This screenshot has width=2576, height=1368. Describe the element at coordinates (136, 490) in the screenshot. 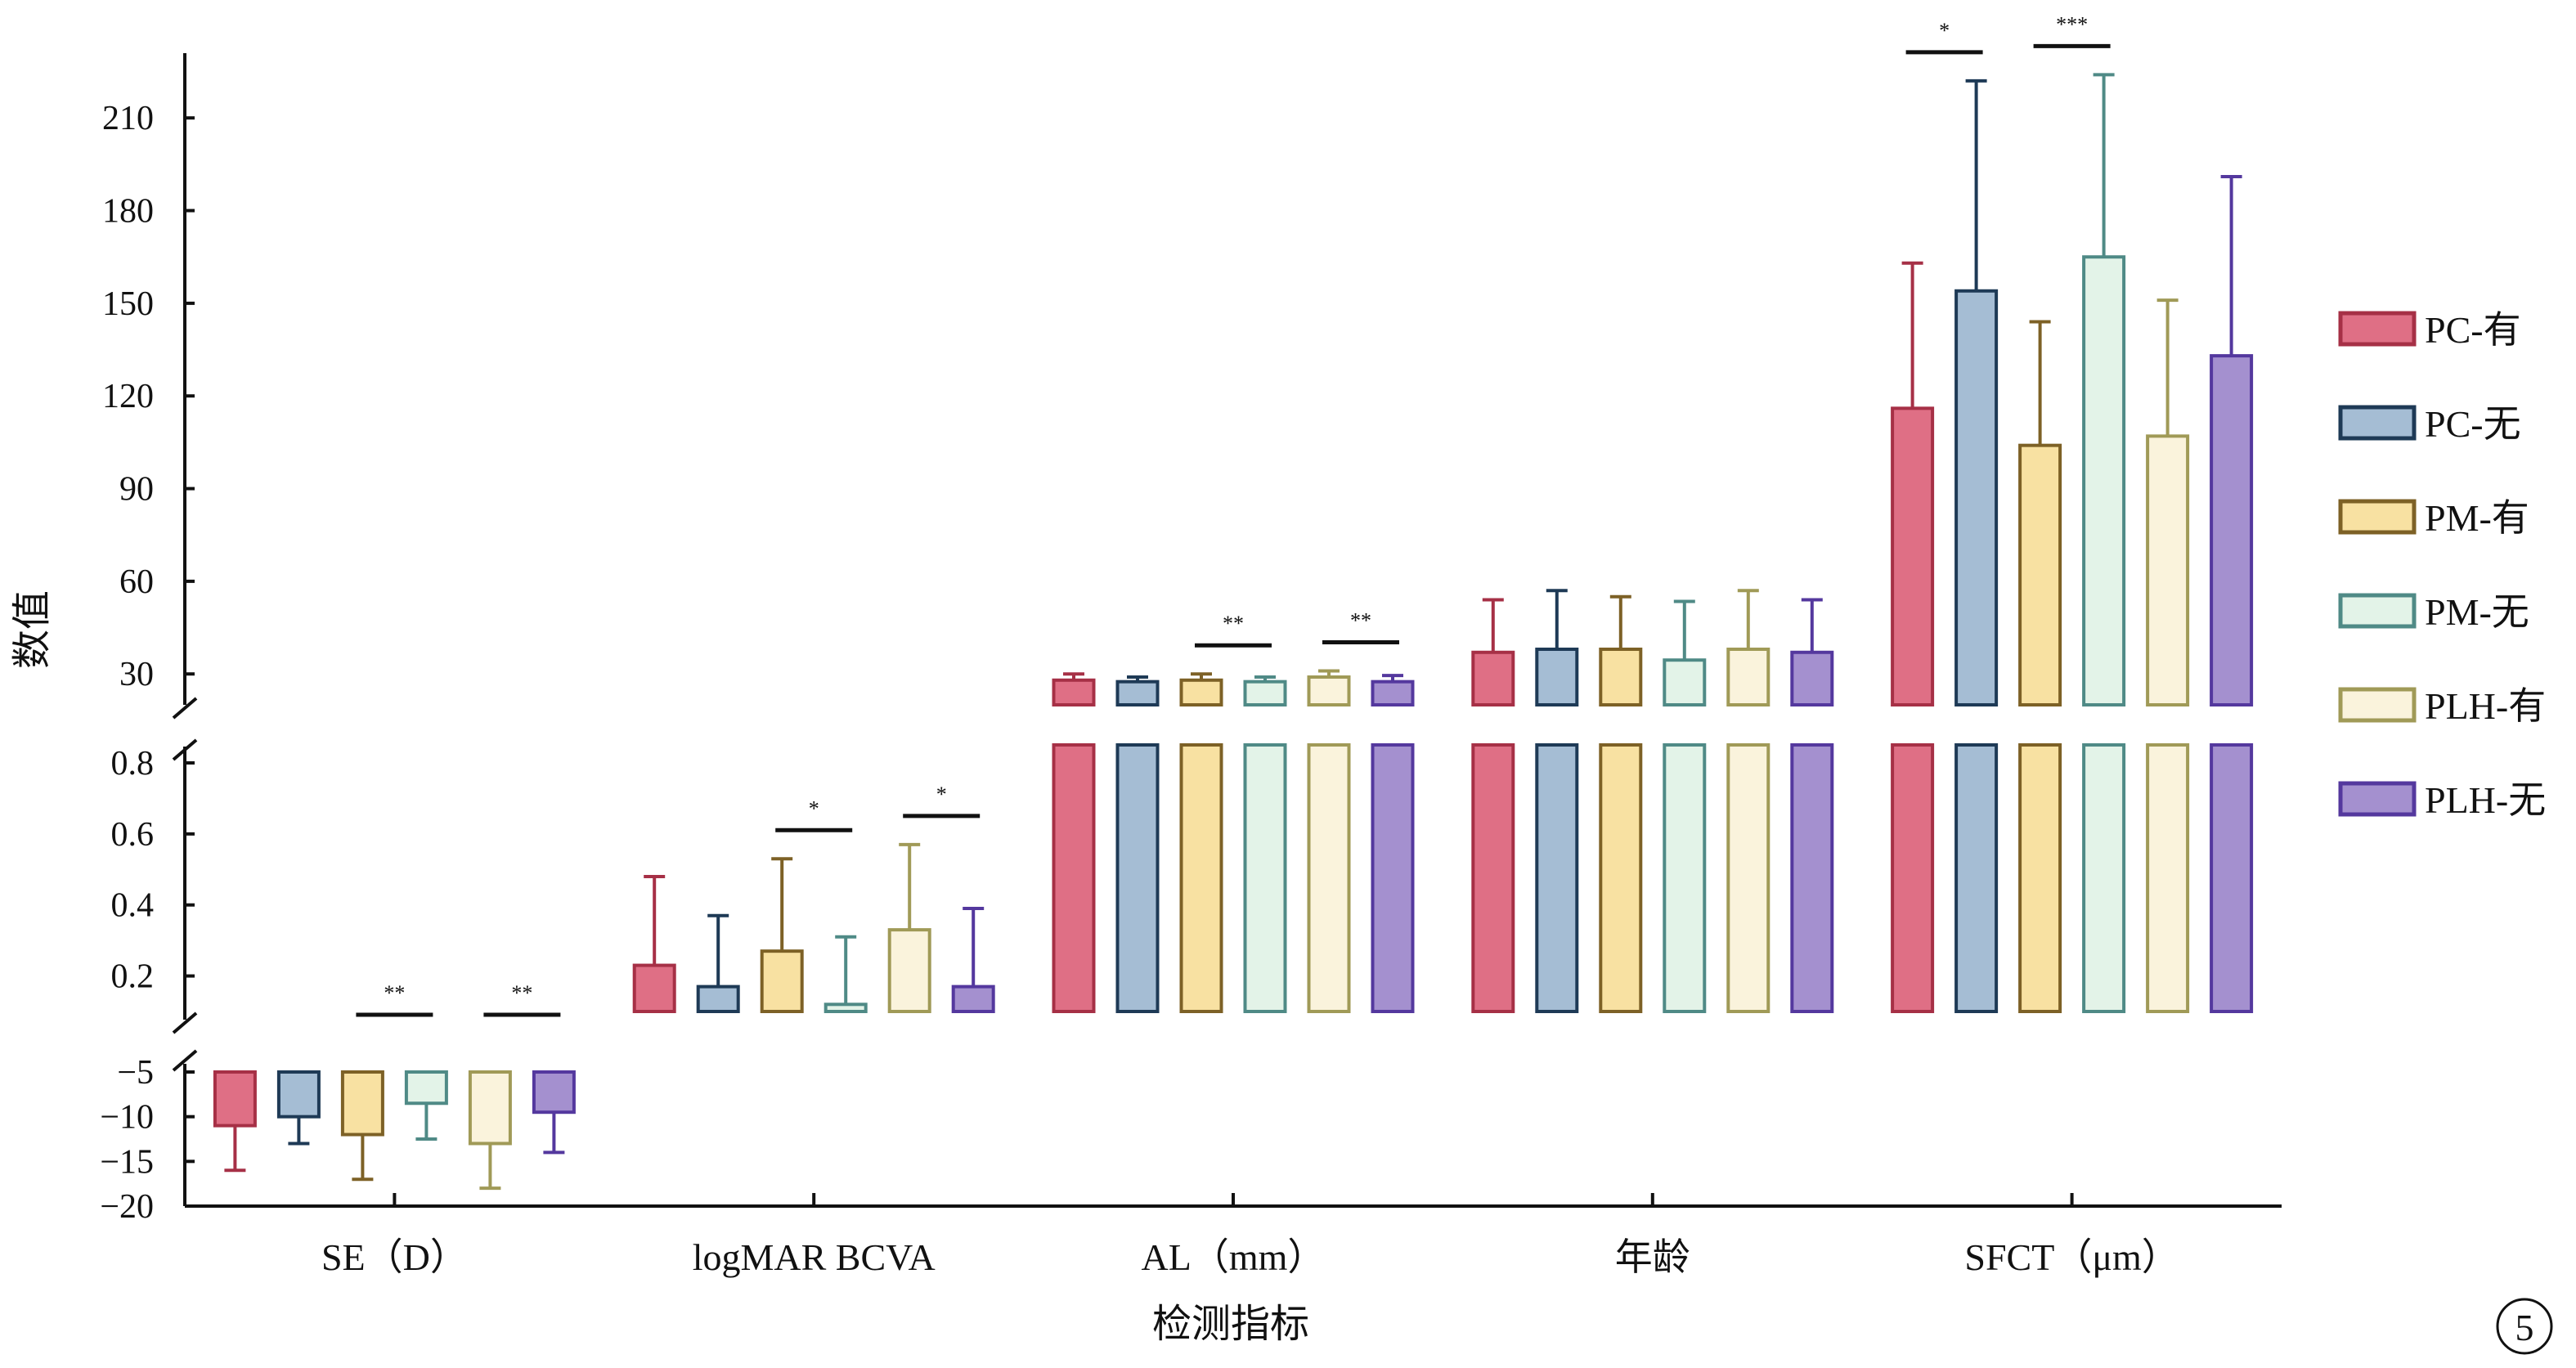

I see `y-tick-label: 90` at that location.